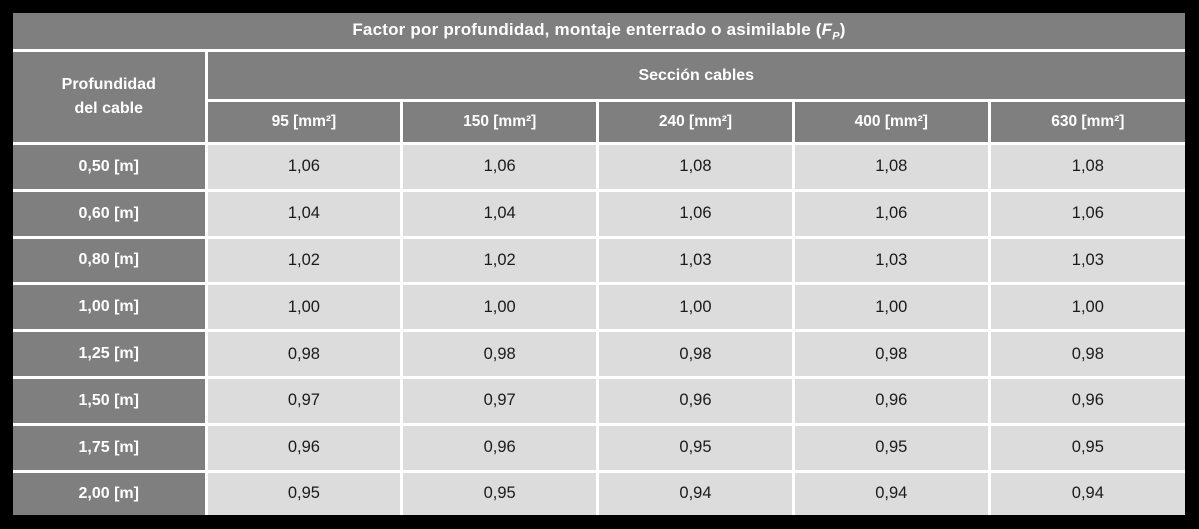  I want to click on table-row: 0,80 [m] 1,02 1,02 1,03 1,03 1,03, so click(599, 260).